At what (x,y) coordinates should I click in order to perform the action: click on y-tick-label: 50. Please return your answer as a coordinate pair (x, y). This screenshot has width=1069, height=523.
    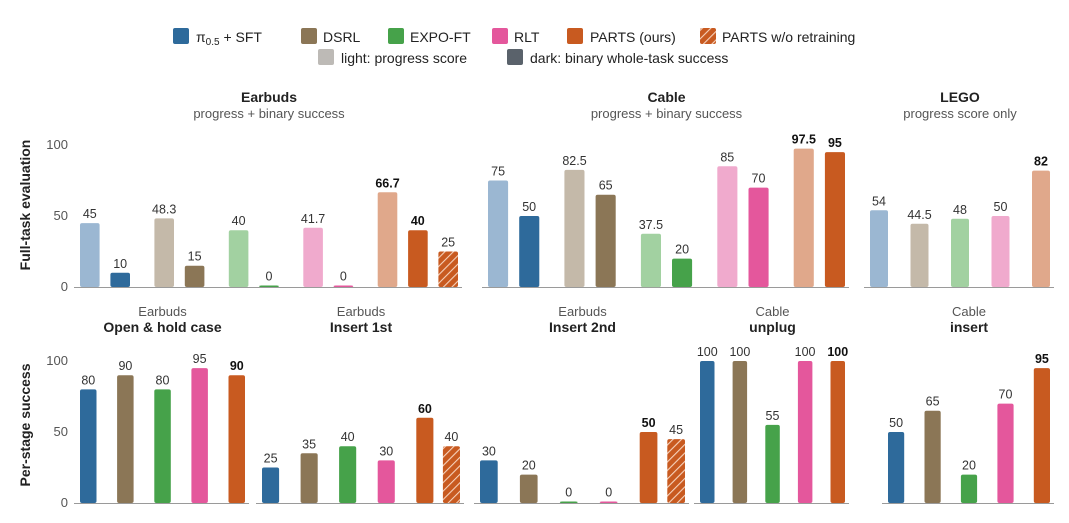
    Looking at the image, I should click on (61, 431).